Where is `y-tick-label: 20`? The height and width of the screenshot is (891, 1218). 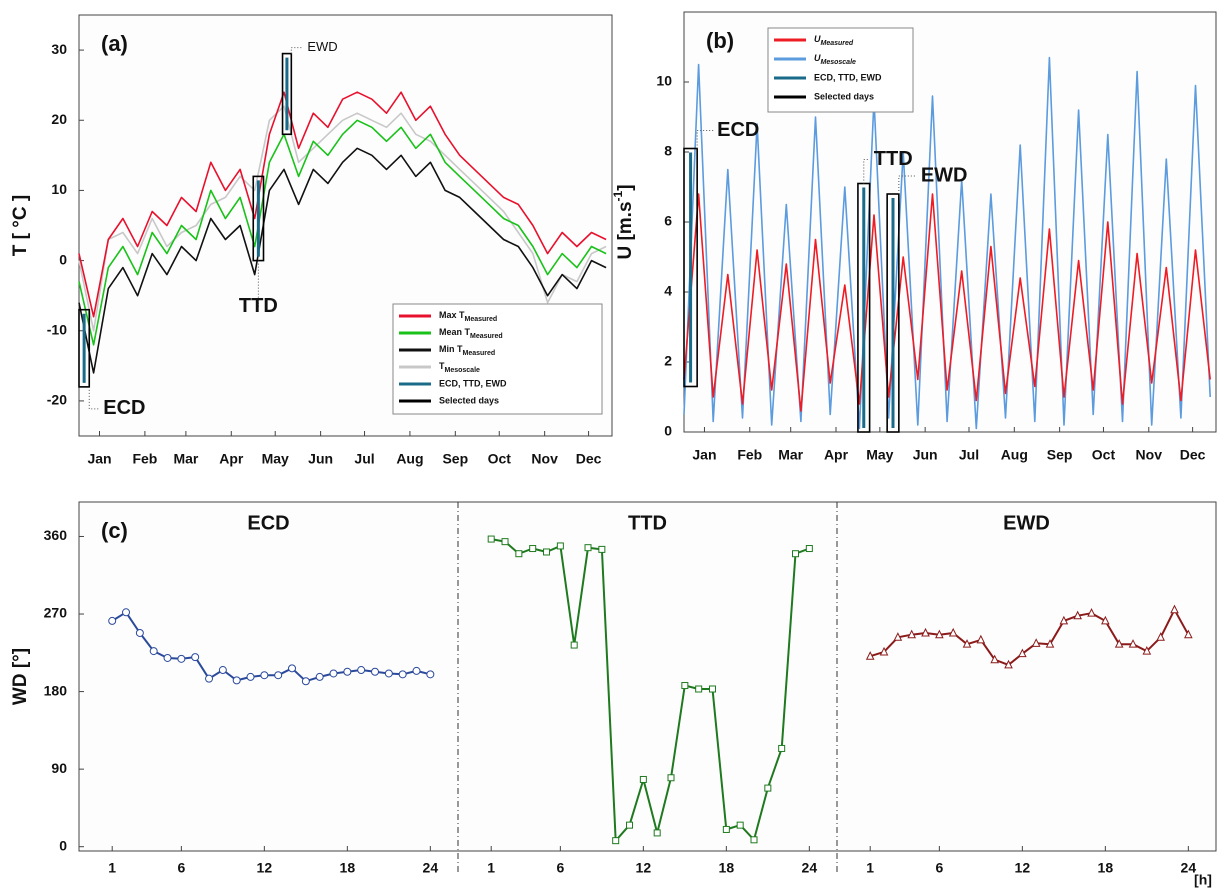 y-tick-label: 20 is located at coordinates (59, 119).